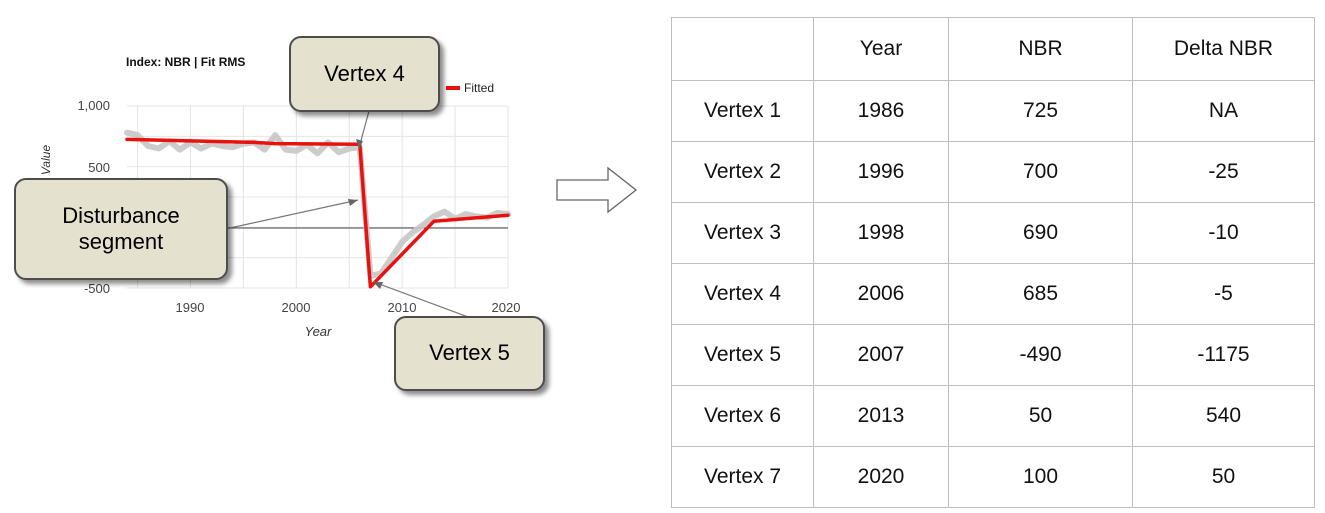  I want to click on pointer-head-vertex4, so click(359, 144).